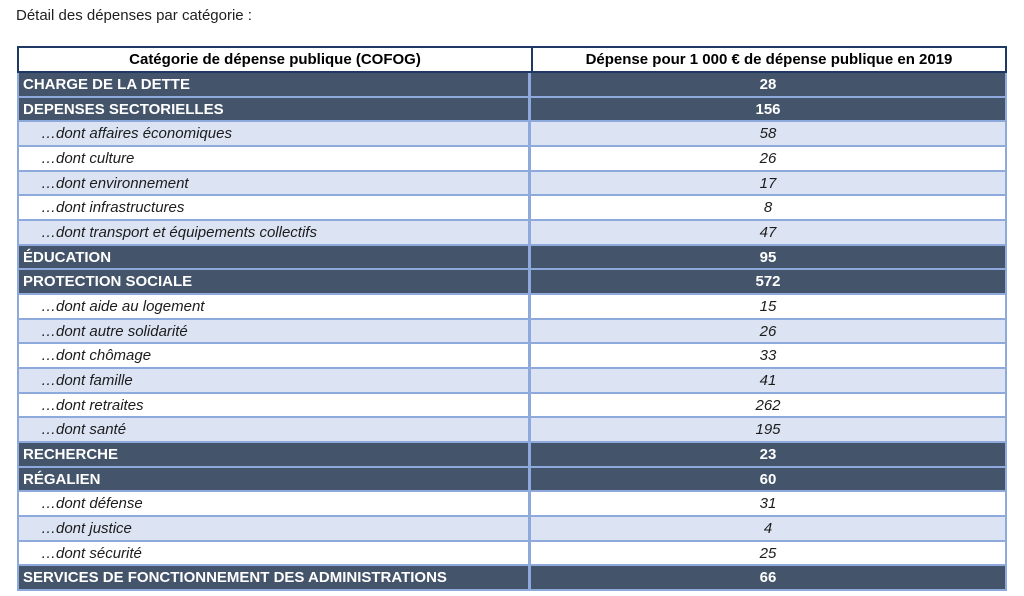 This screenshot has height=596, width=1024. Describe the element at coordinates (768, 208) in the screenshot. I see `value-cell: 8` at that location.